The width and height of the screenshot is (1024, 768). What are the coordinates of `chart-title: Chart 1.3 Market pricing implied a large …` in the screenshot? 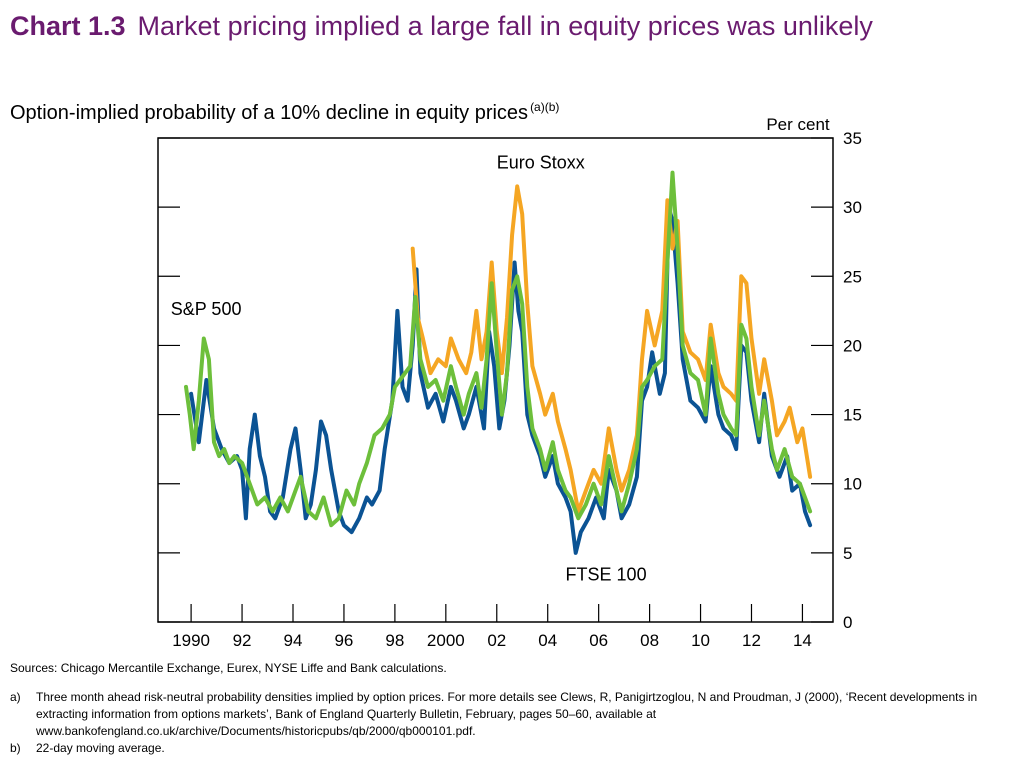 It's located at (510, 26).